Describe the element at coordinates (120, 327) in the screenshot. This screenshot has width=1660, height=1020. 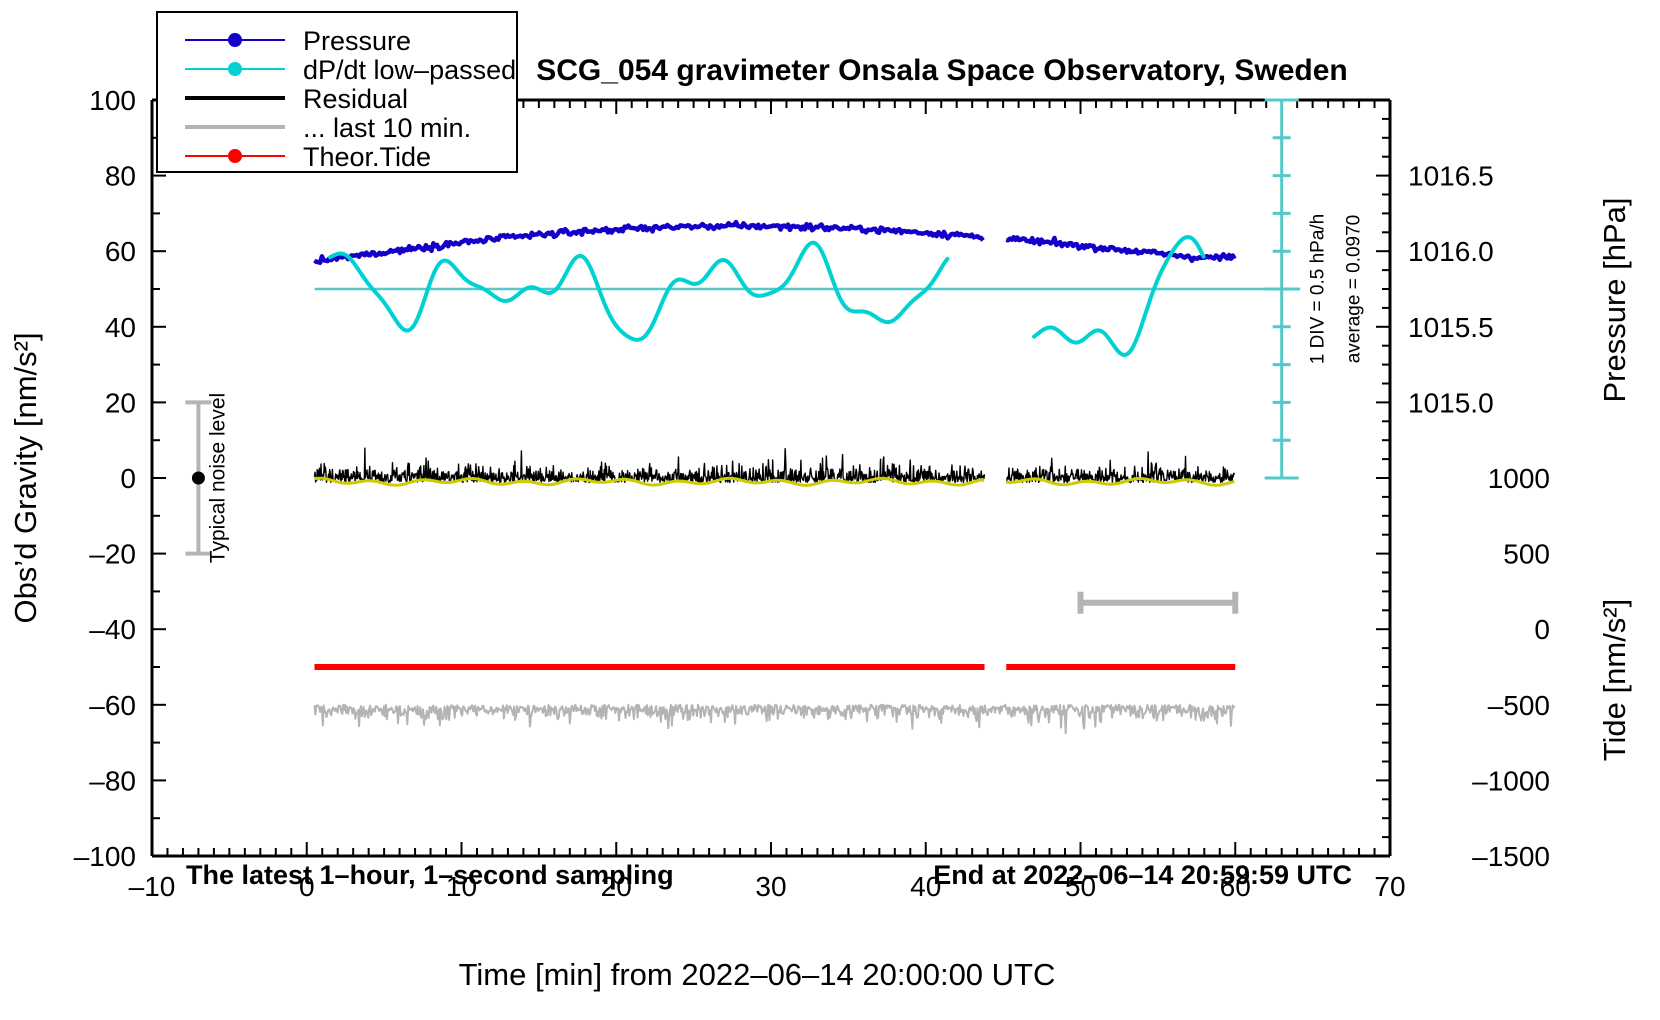
I see `y-tick-label: 40` at that location.